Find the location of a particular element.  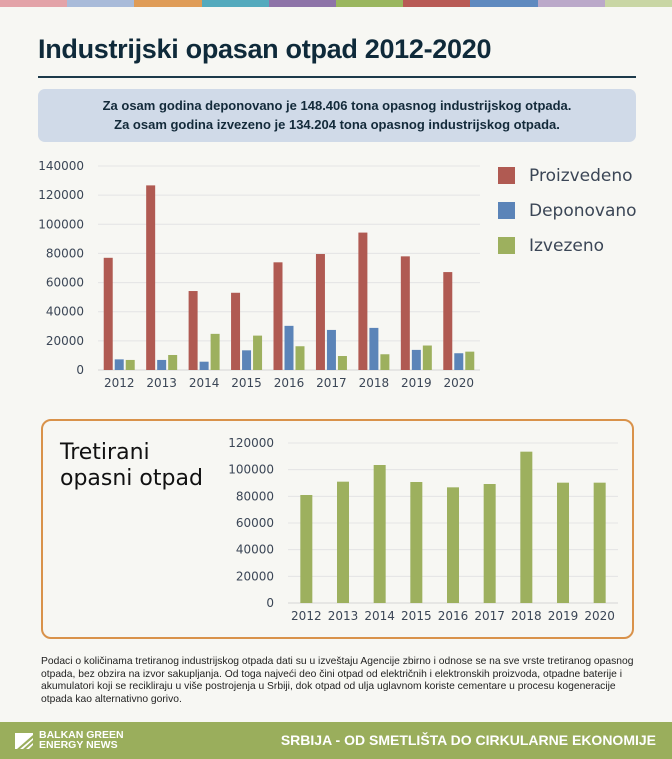

bar-deponovano-2017 is located at coordinates (331, 349).